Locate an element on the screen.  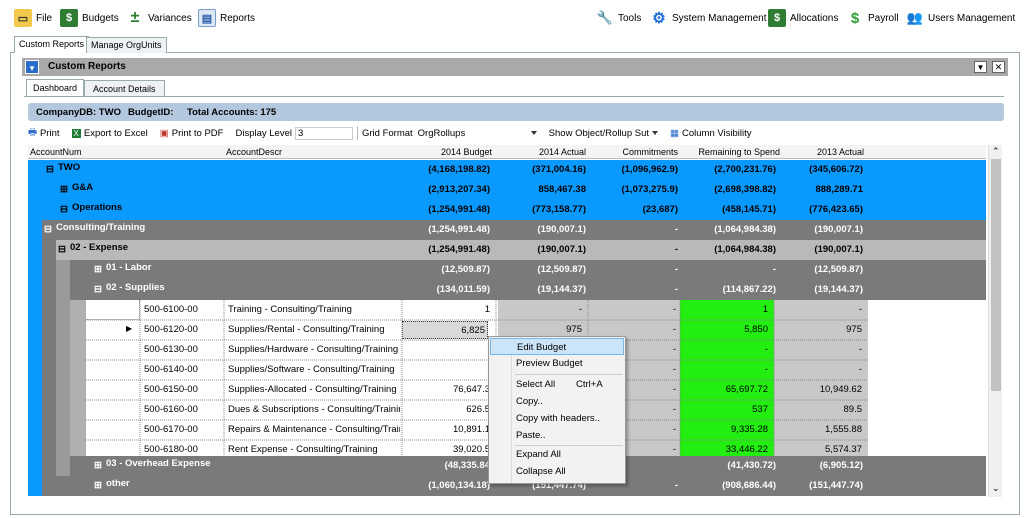
remain-cell: 537 is located at coordinates (760, 409).